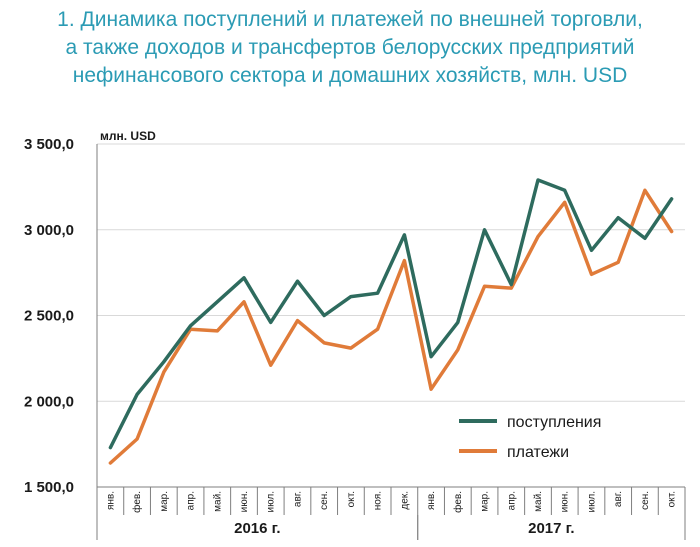 This screenshot has height=547, width=700. Describe the element at coordinates (554, 422) in the screenshot. I see `legend-label: поступления` at that location.